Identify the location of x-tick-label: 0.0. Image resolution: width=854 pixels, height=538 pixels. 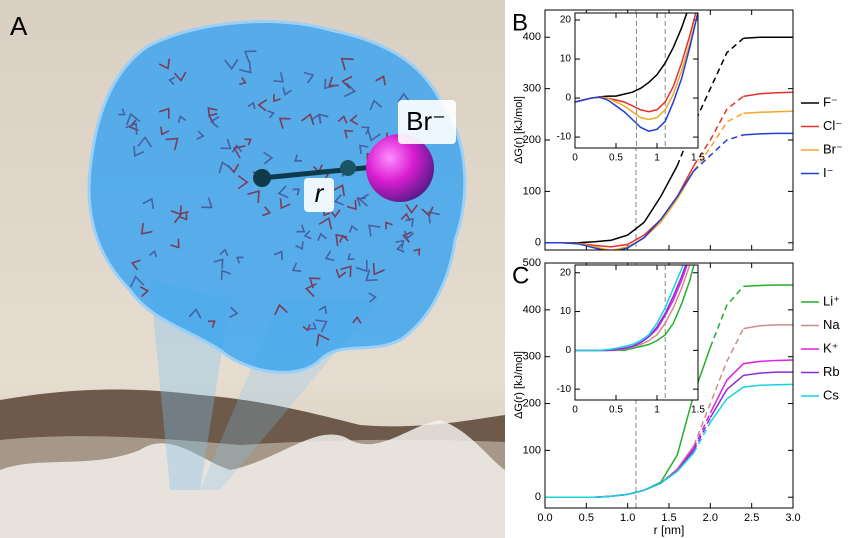
(544, 518).